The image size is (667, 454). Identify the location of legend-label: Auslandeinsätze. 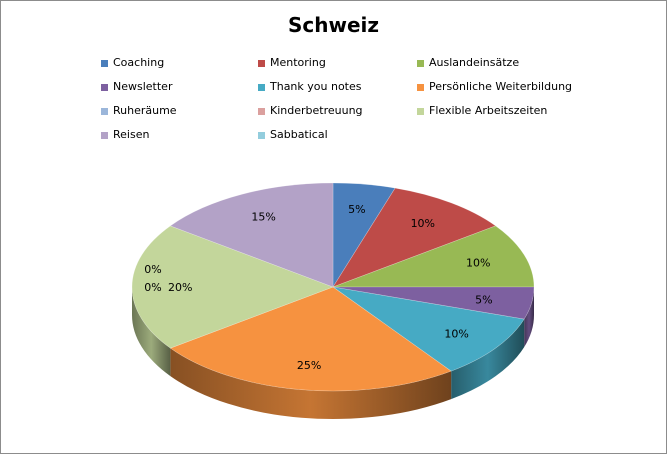
(474, 62).